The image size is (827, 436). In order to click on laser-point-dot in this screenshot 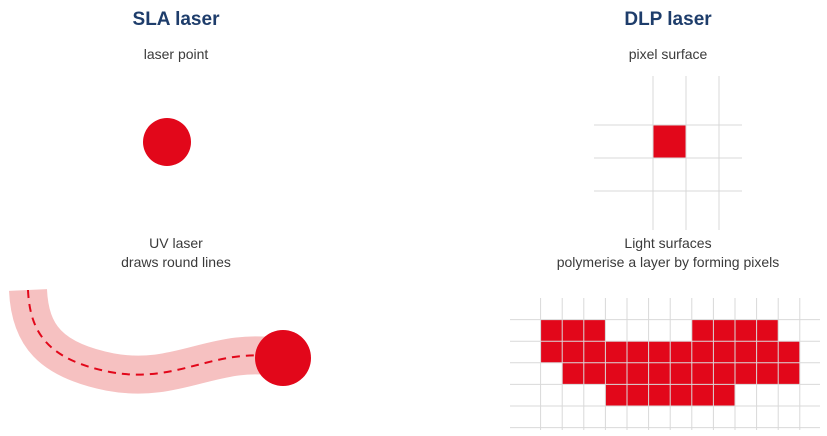, I will do `click(167, 142)`.